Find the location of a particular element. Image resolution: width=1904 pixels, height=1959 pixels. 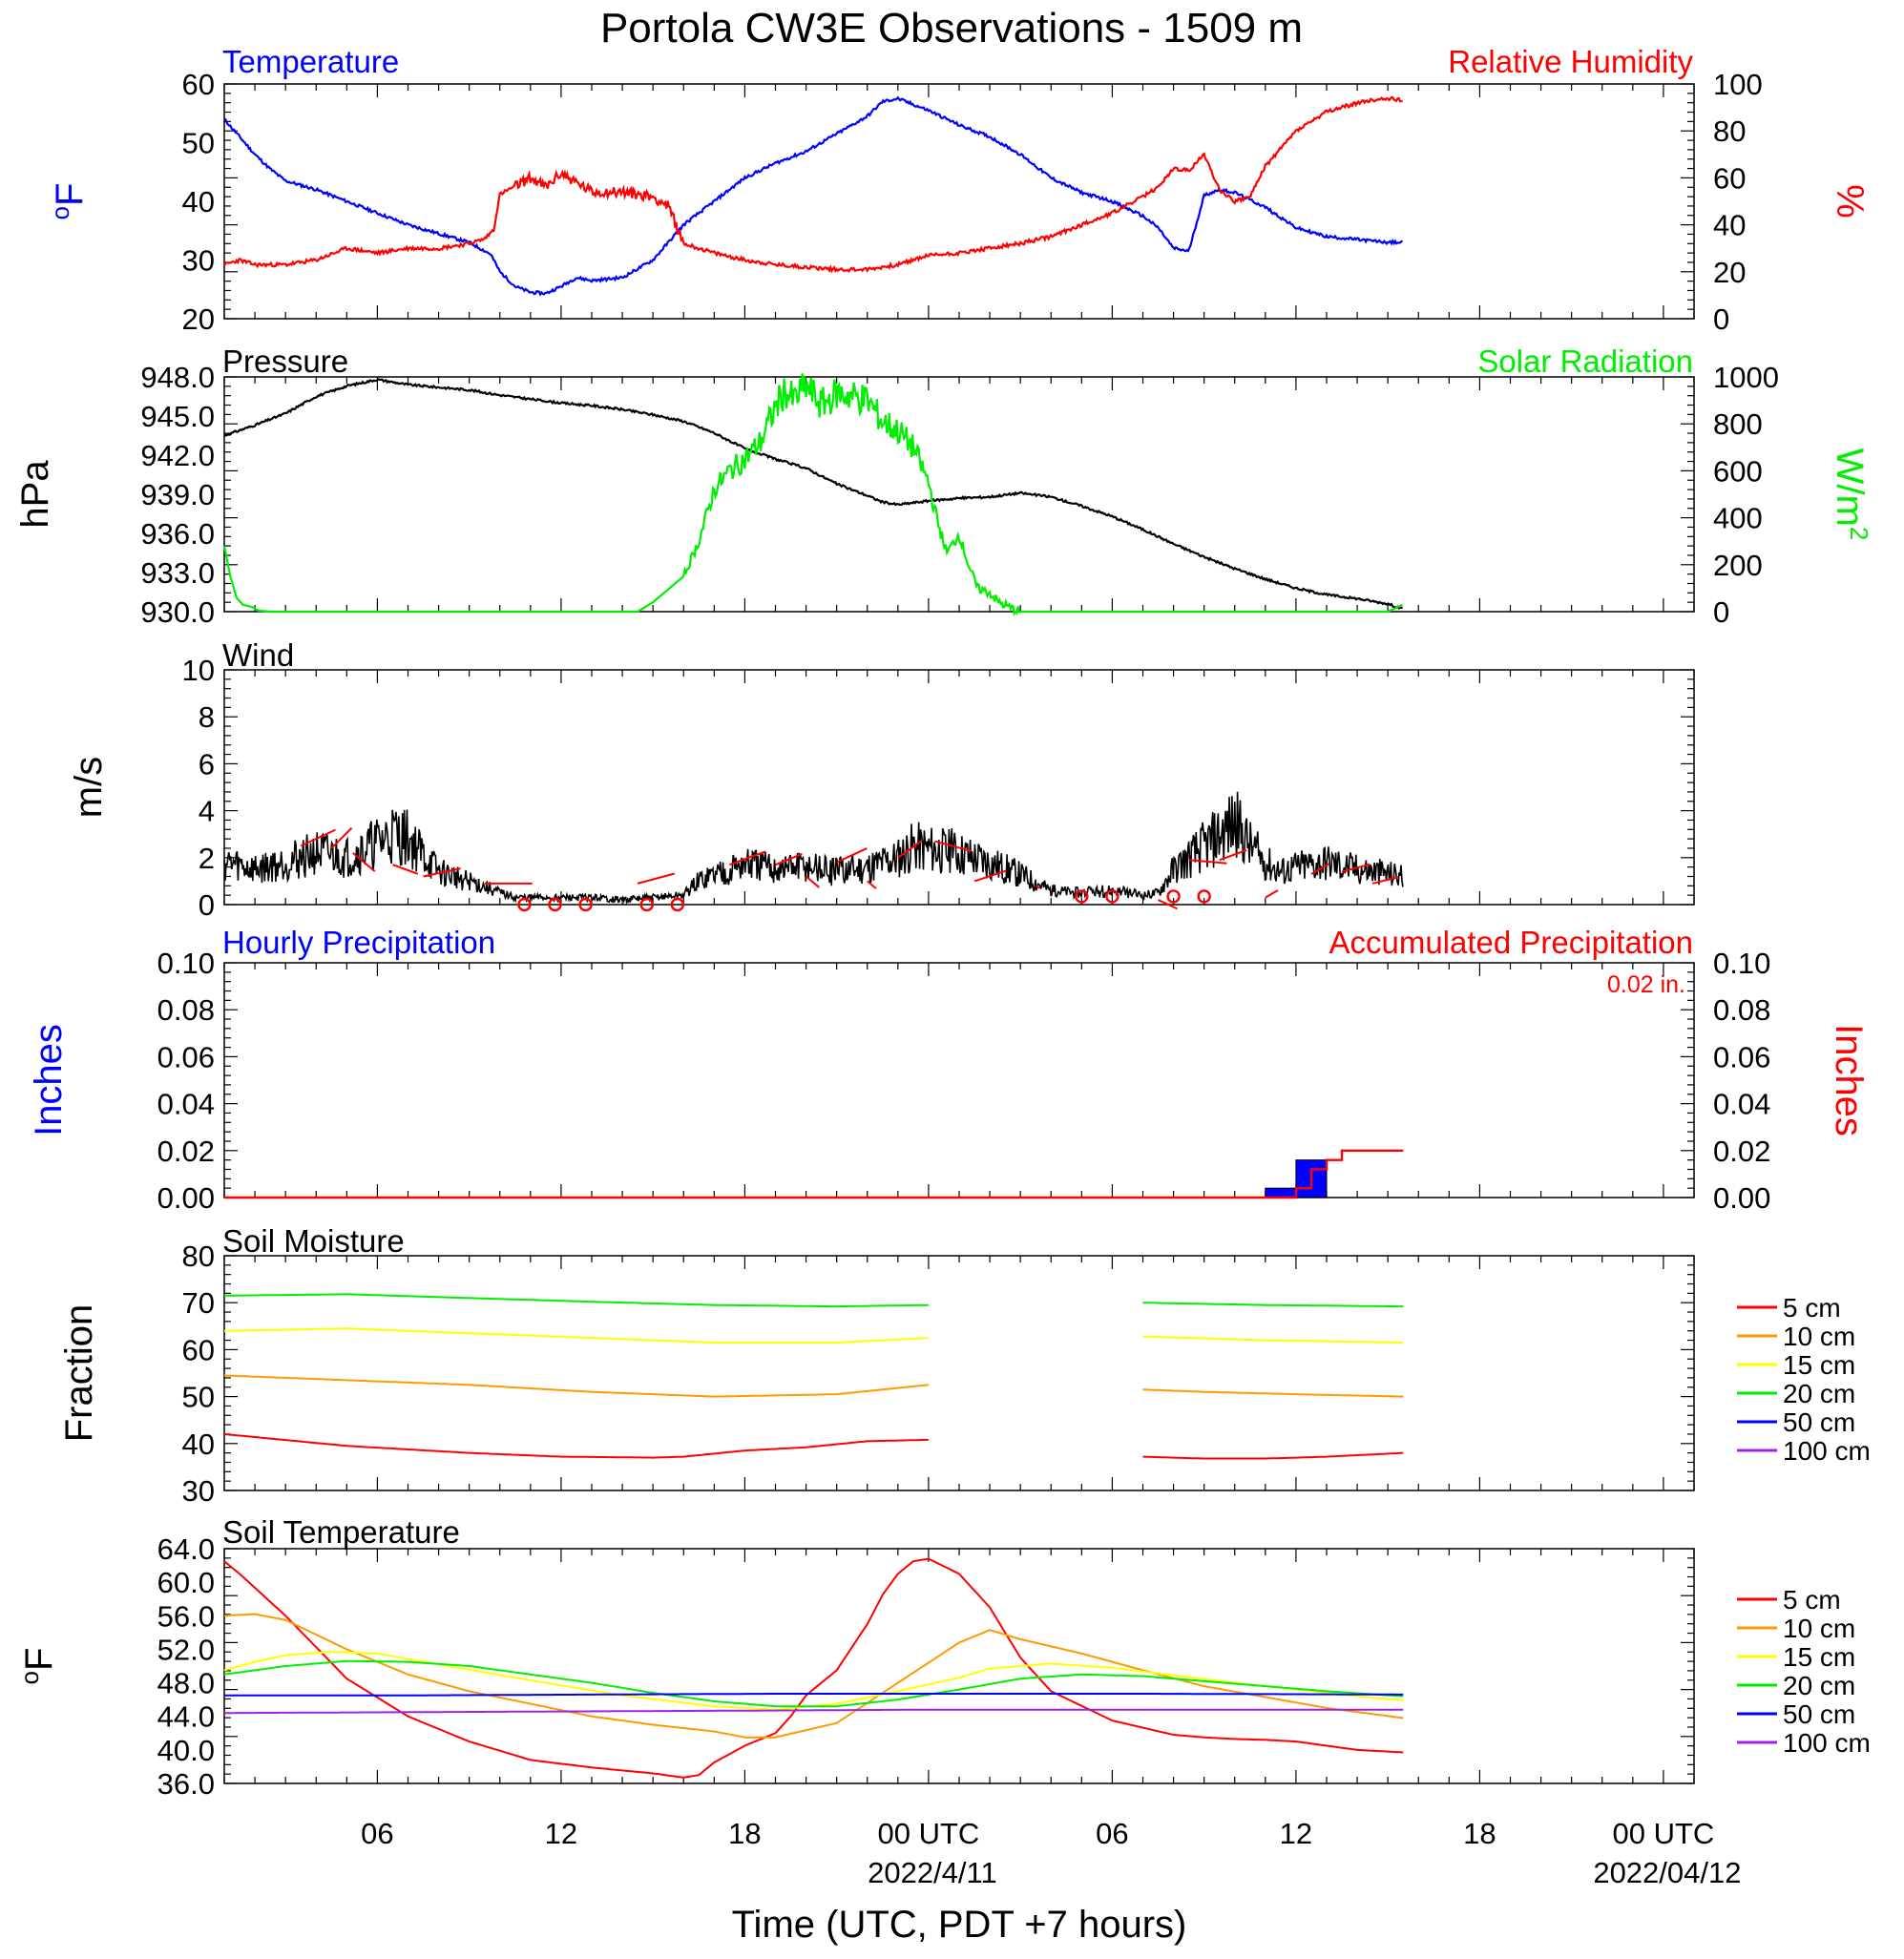

precip-left-unit-label: Inches is located at coordinates (49, 1080).